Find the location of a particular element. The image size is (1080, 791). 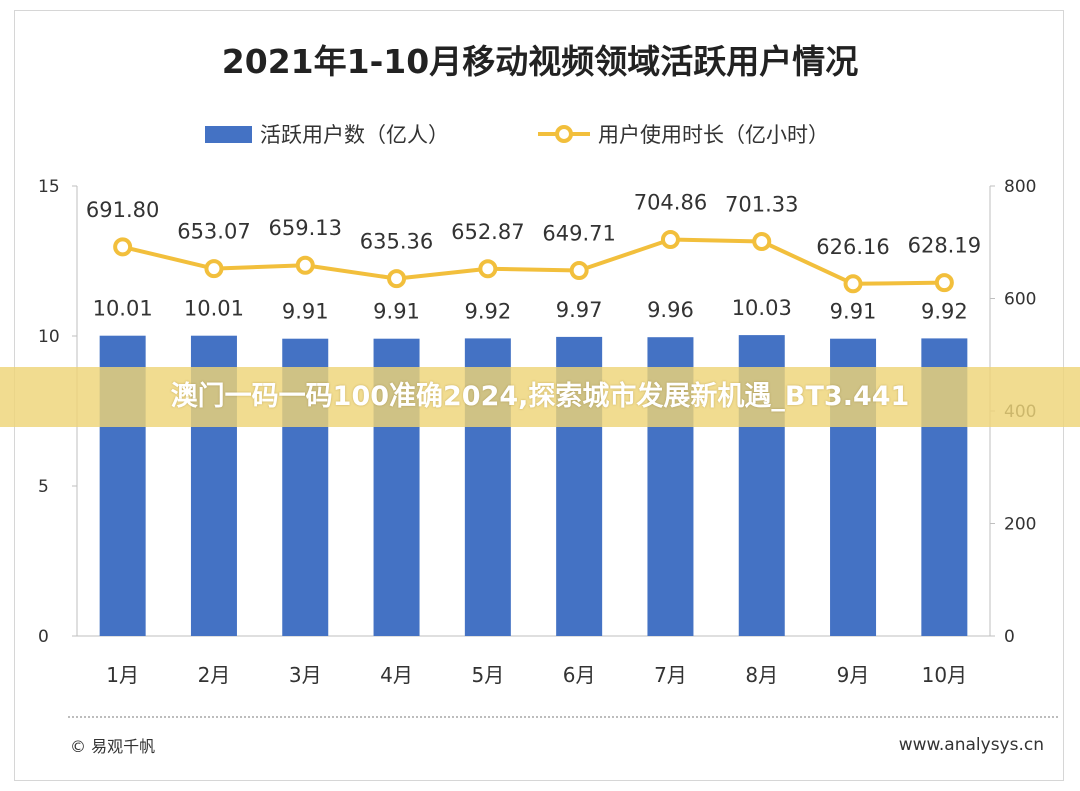

line-series is located at coordinates (533, 262).